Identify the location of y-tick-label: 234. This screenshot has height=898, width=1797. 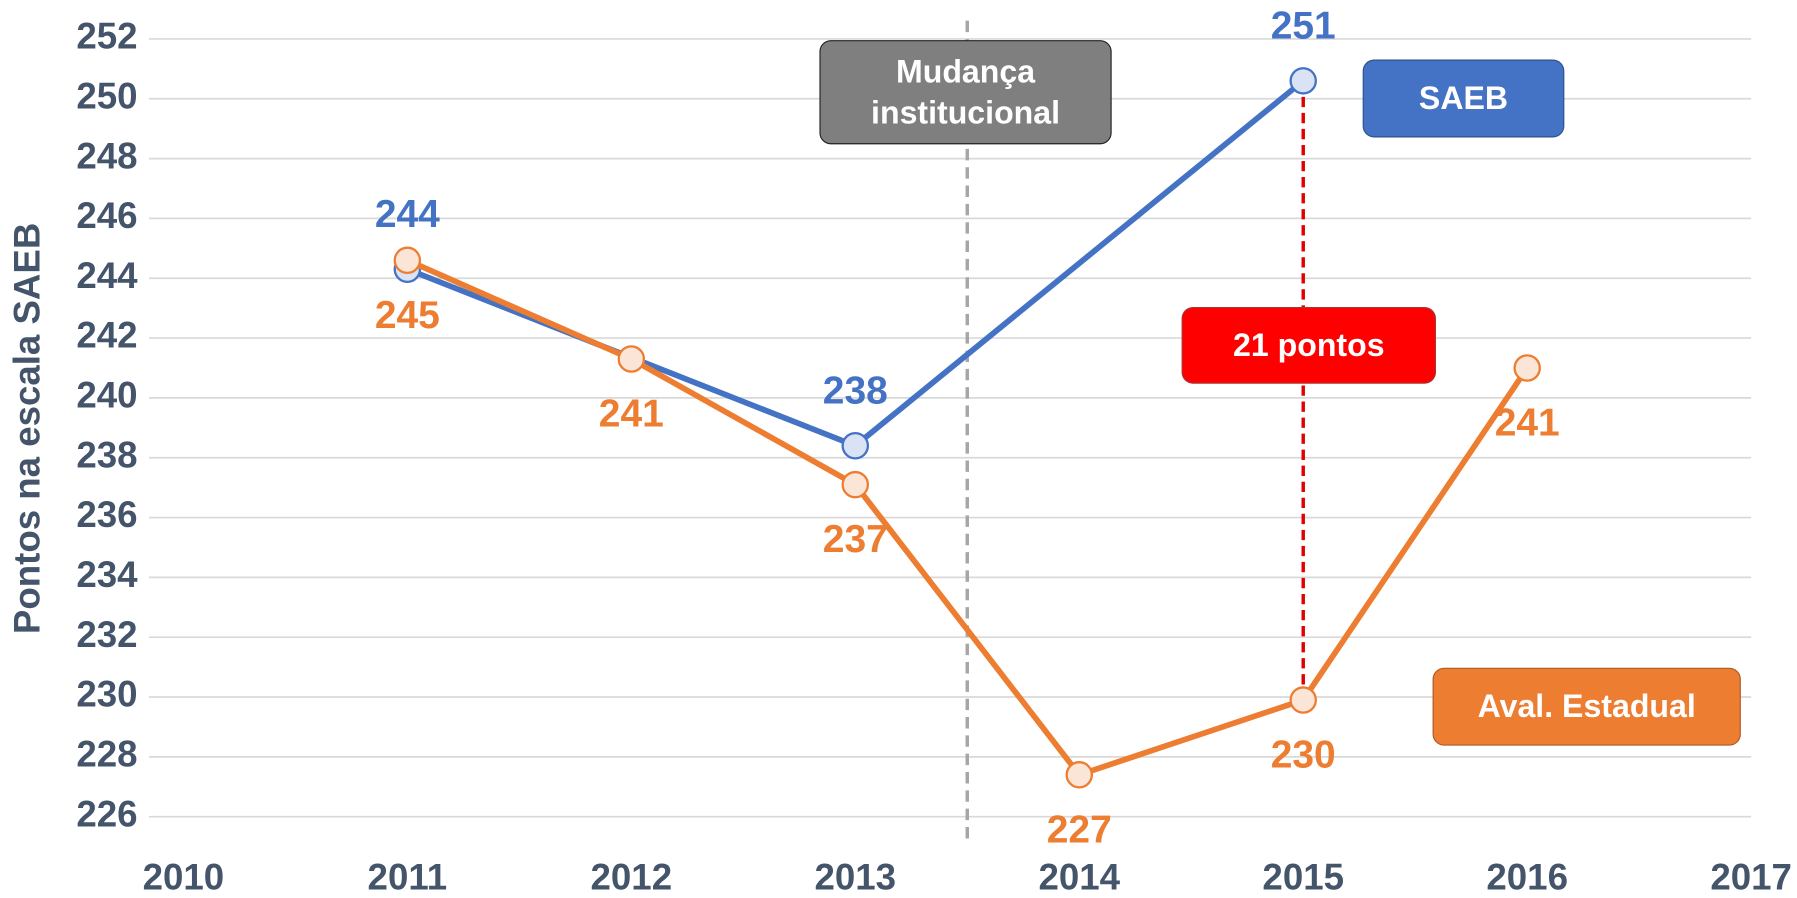
(107, 574).